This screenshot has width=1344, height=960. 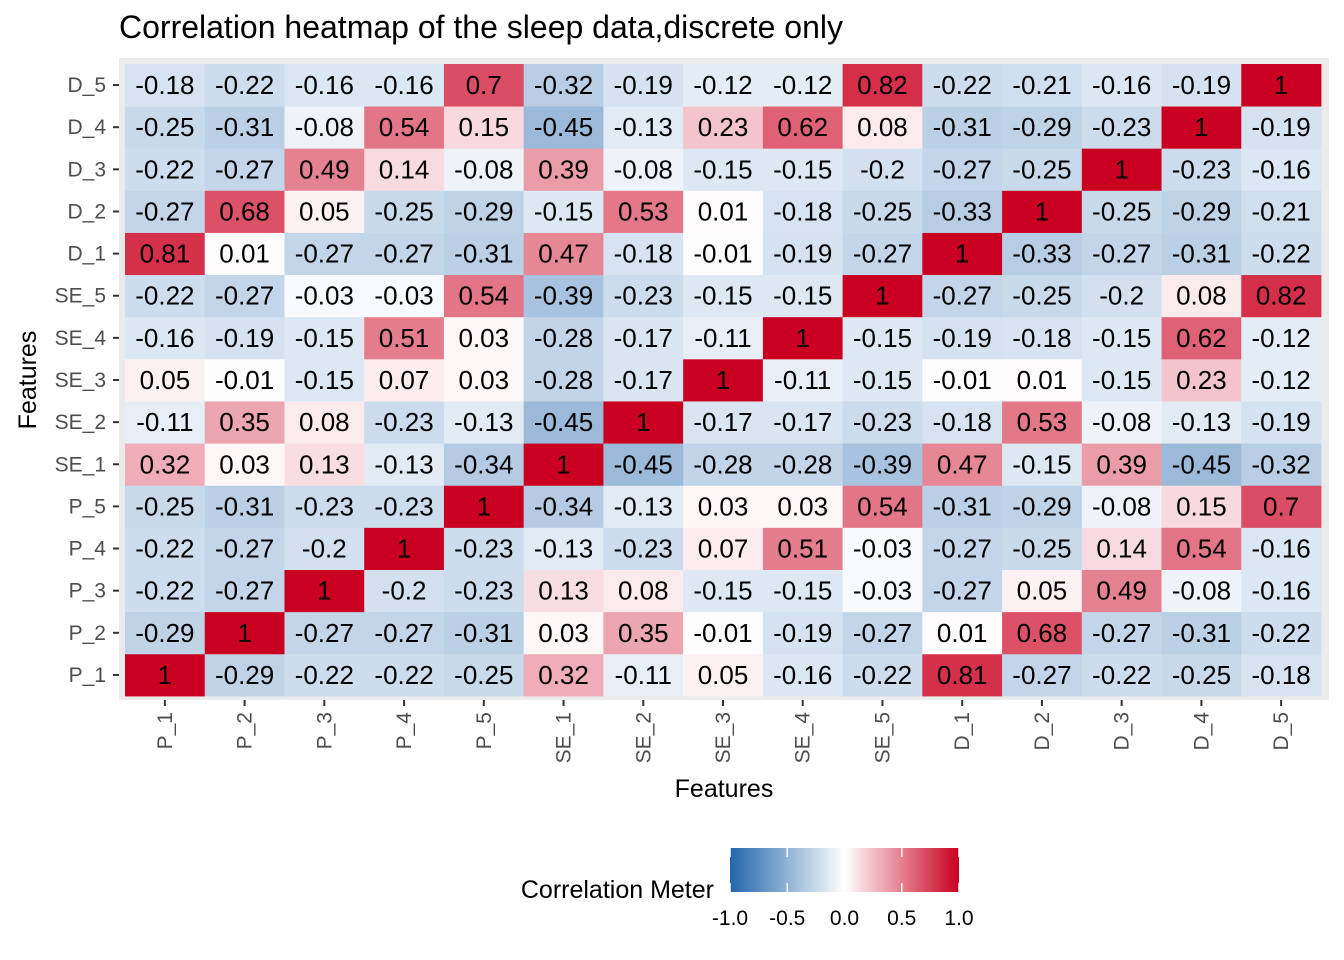 What do you see at coordinates (87, 675) in the screenshot?
I see `y-tick-label: P_1` at bounding box center [87, 675].